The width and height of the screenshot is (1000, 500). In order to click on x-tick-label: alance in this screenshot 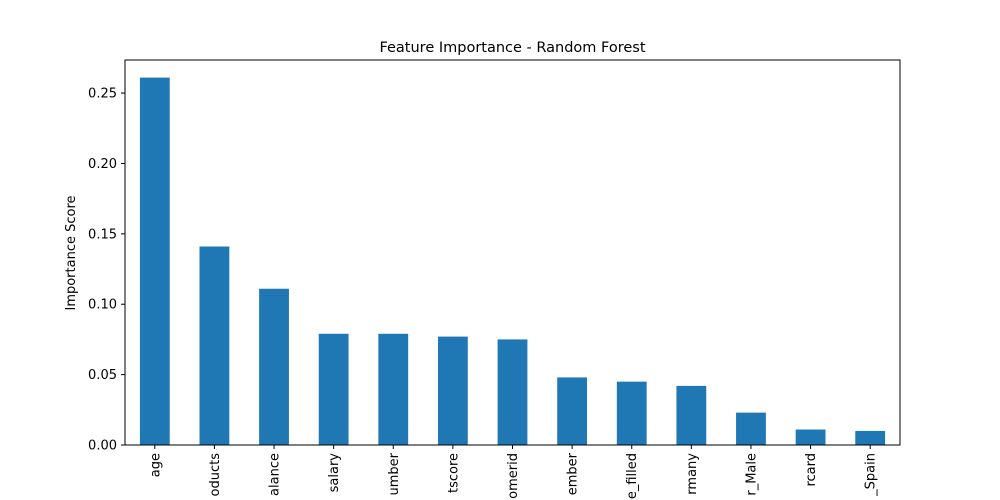, I will do `click(275, 474)`.